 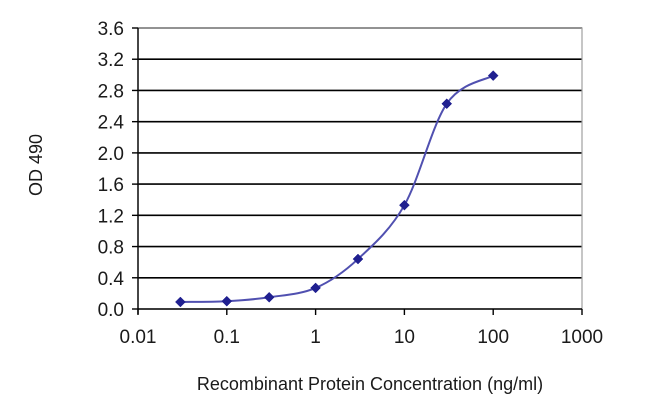 What do you see at coordinates (404, 337) in the screenshot?
I see `x-tick-label: 10` at bounding box center [404, 337].